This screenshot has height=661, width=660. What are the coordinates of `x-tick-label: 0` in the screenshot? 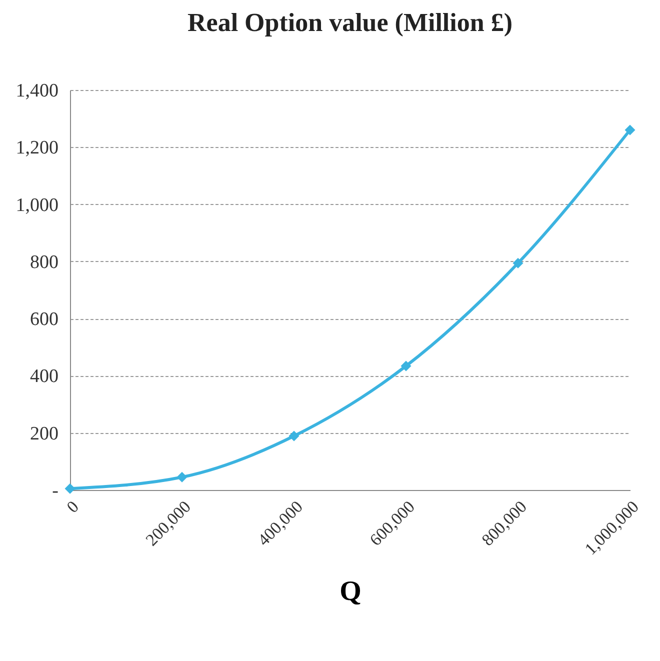 It's located at (73, 507).